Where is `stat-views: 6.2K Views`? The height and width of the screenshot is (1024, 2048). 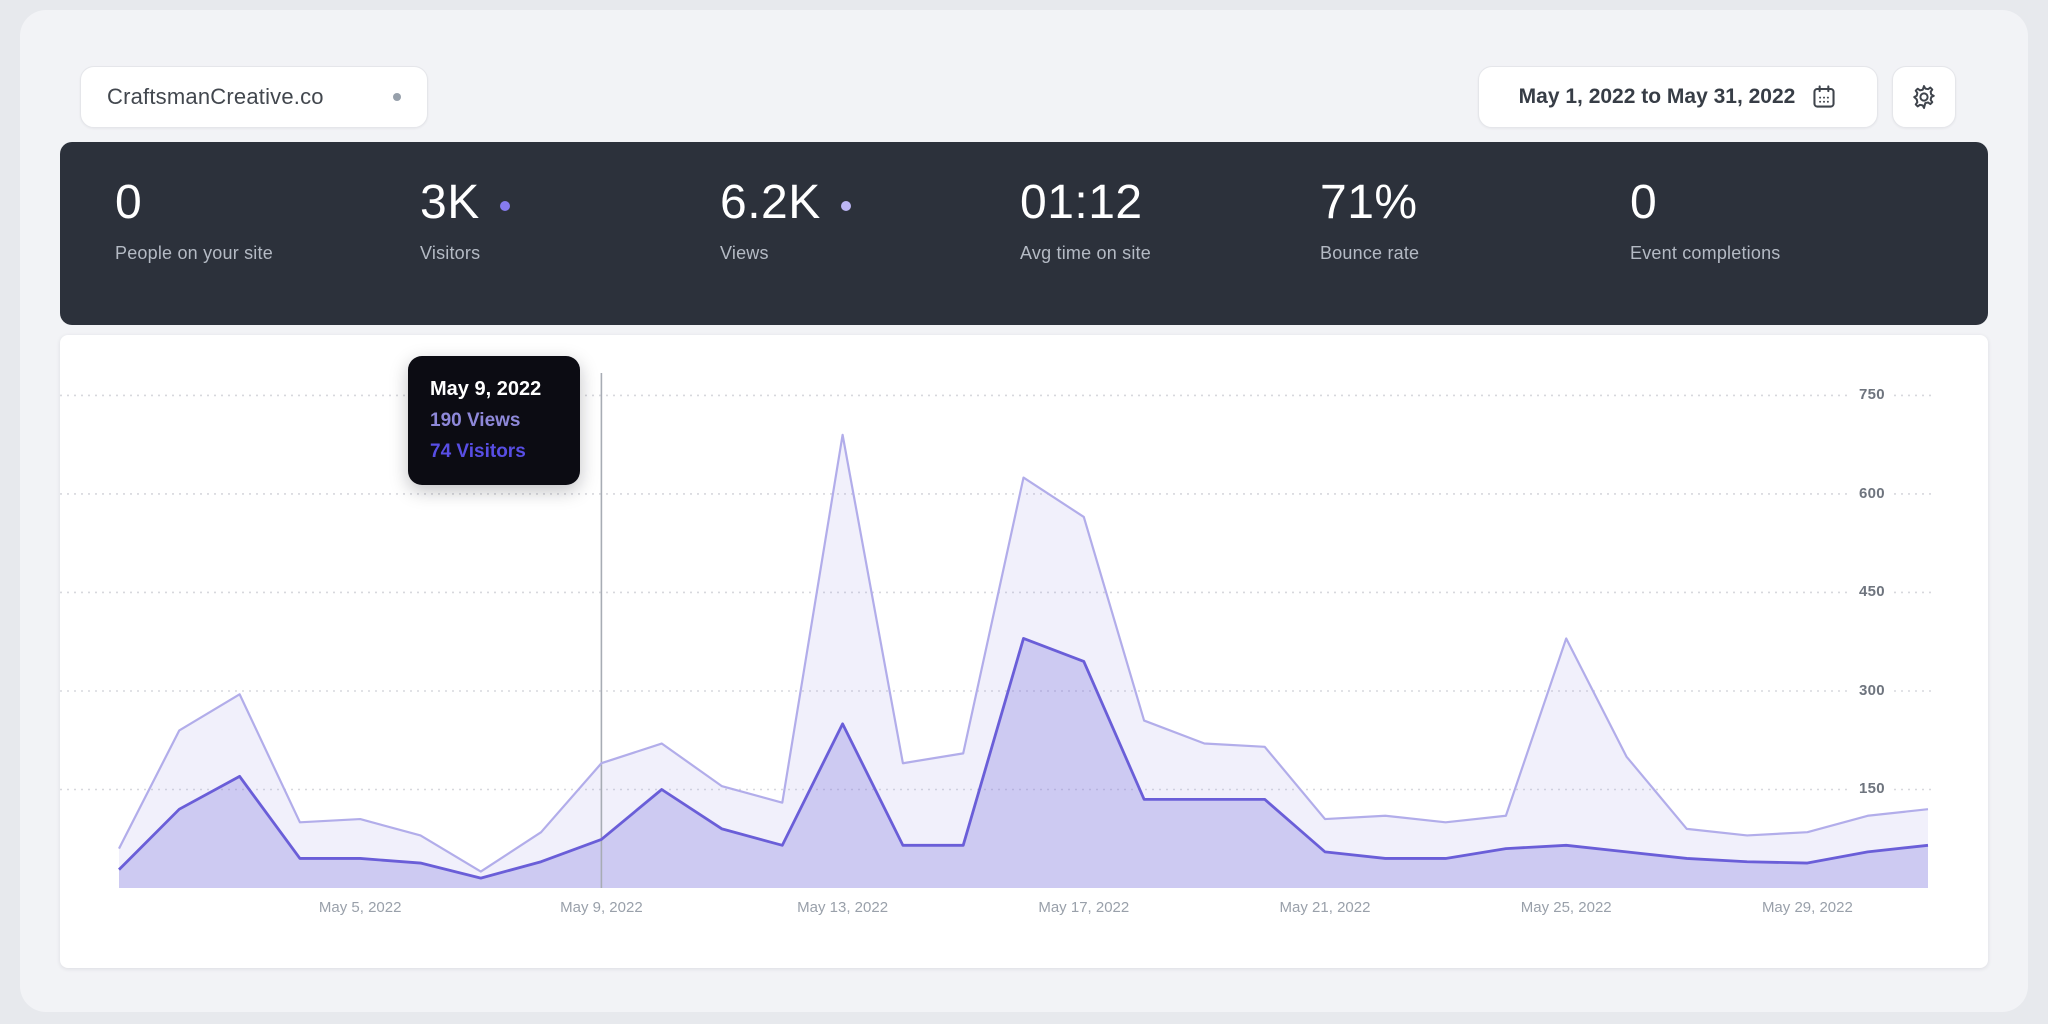 stat-views: 6.2K Views is located at coordinates (785, 220).